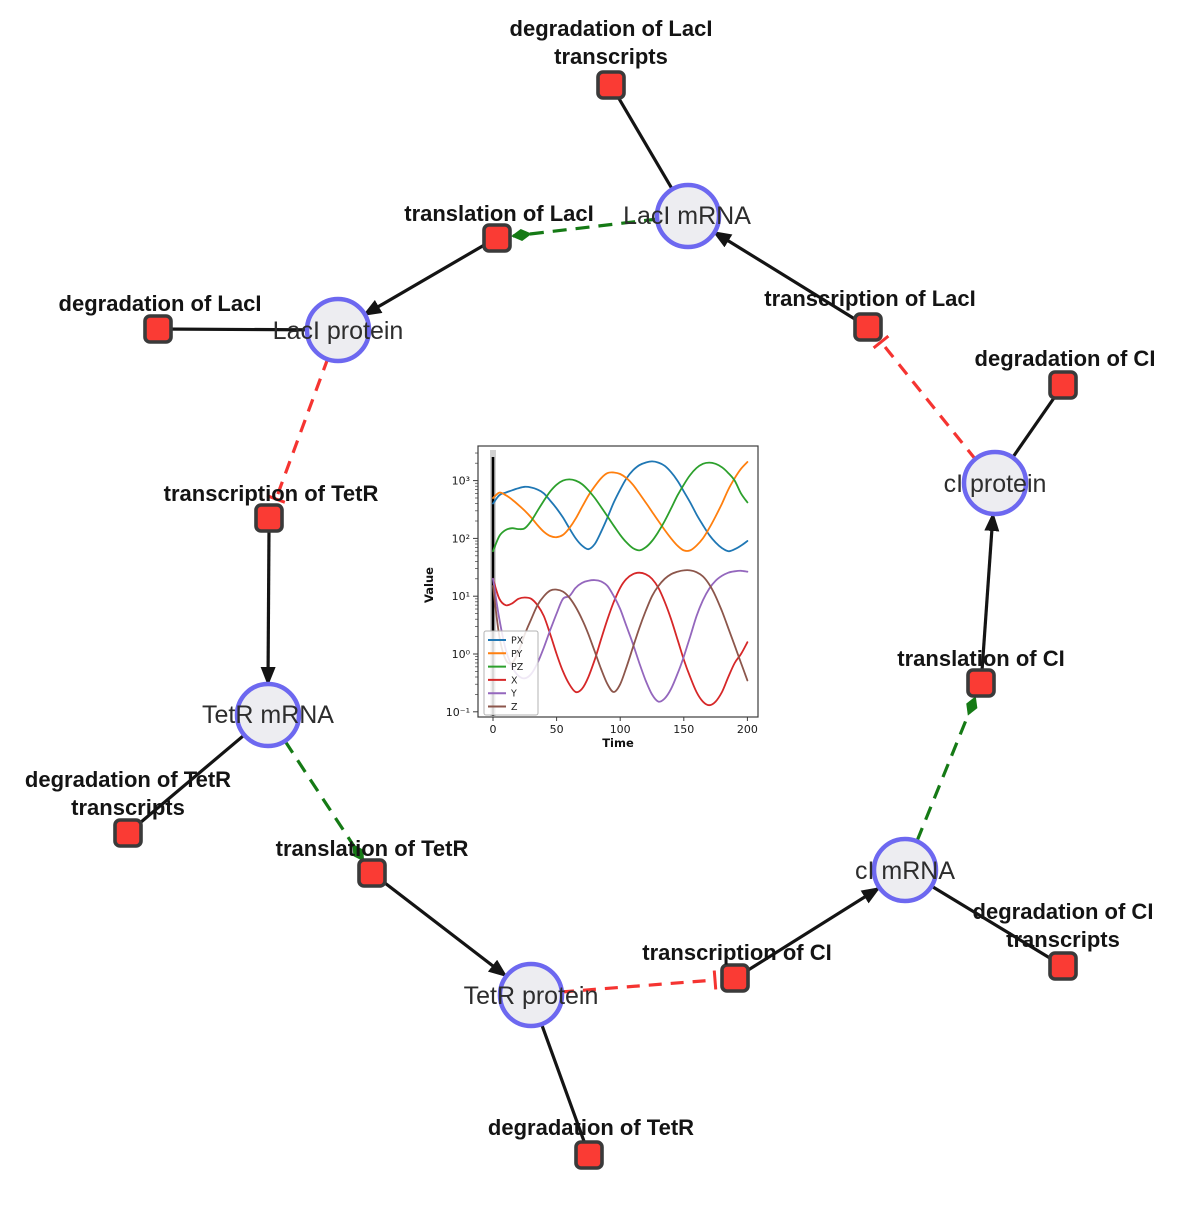 The width and height of the screenshot is (1189, 1205). I want to click on label-ci-mrna: cI mRNA, so click(905, 871).